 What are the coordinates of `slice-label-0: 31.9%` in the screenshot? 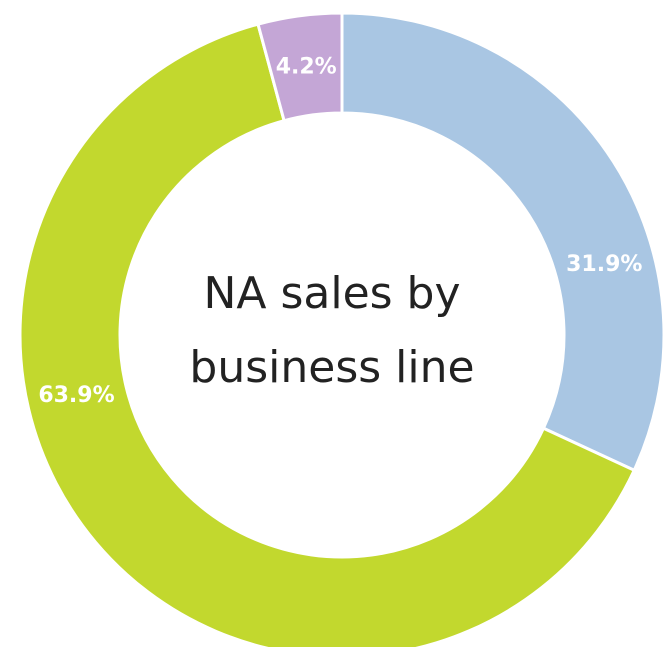 It's located at (604, 264).